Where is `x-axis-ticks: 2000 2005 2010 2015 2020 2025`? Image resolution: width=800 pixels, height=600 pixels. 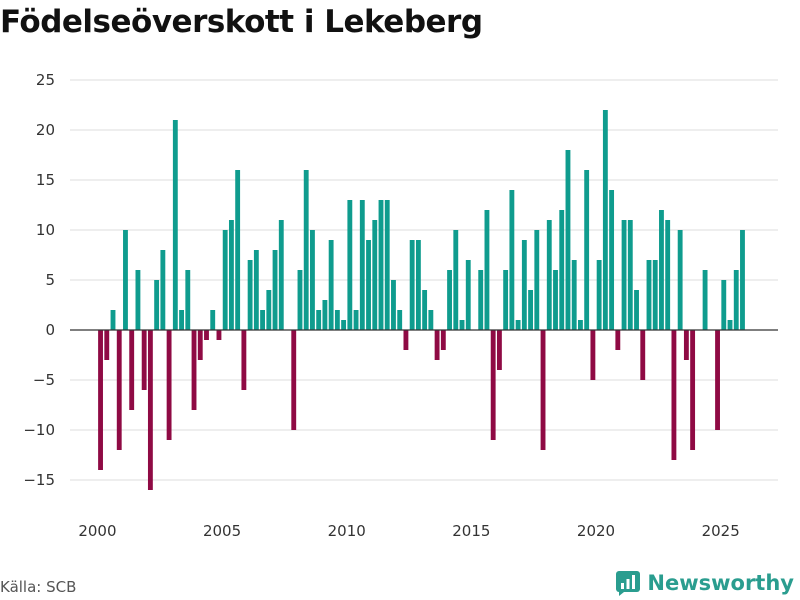 x-axis-ticks: 2000 2005 2010 2015 2020 2025 is located at coordinates (408, 531).